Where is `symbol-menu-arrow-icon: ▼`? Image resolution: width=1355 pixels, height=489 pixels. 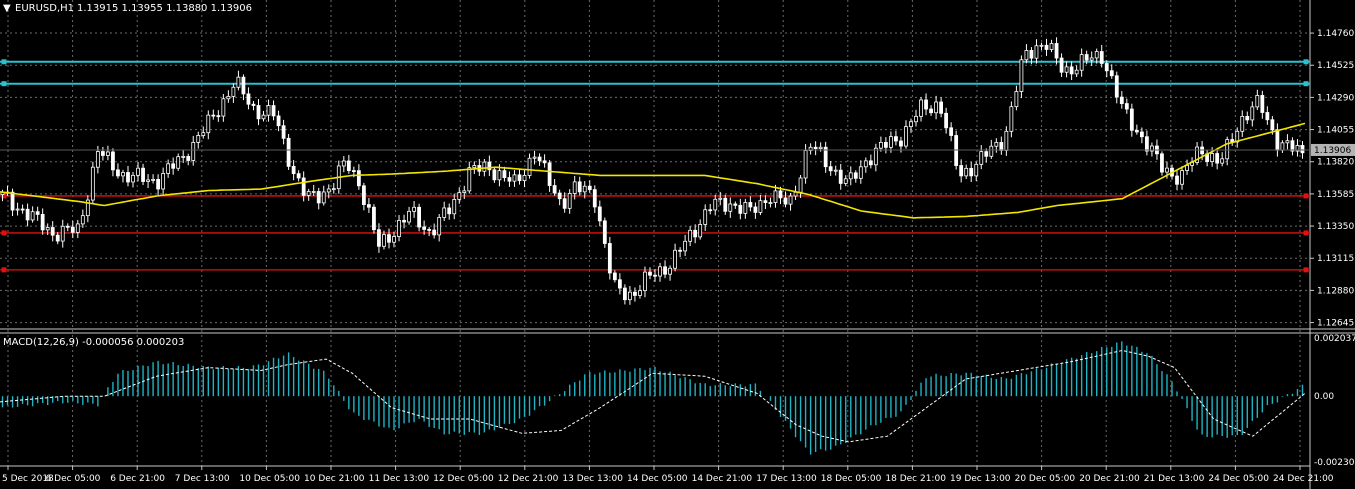 symbol-menu-arrow-icon: ▼ is located at coordinates (7, 8).